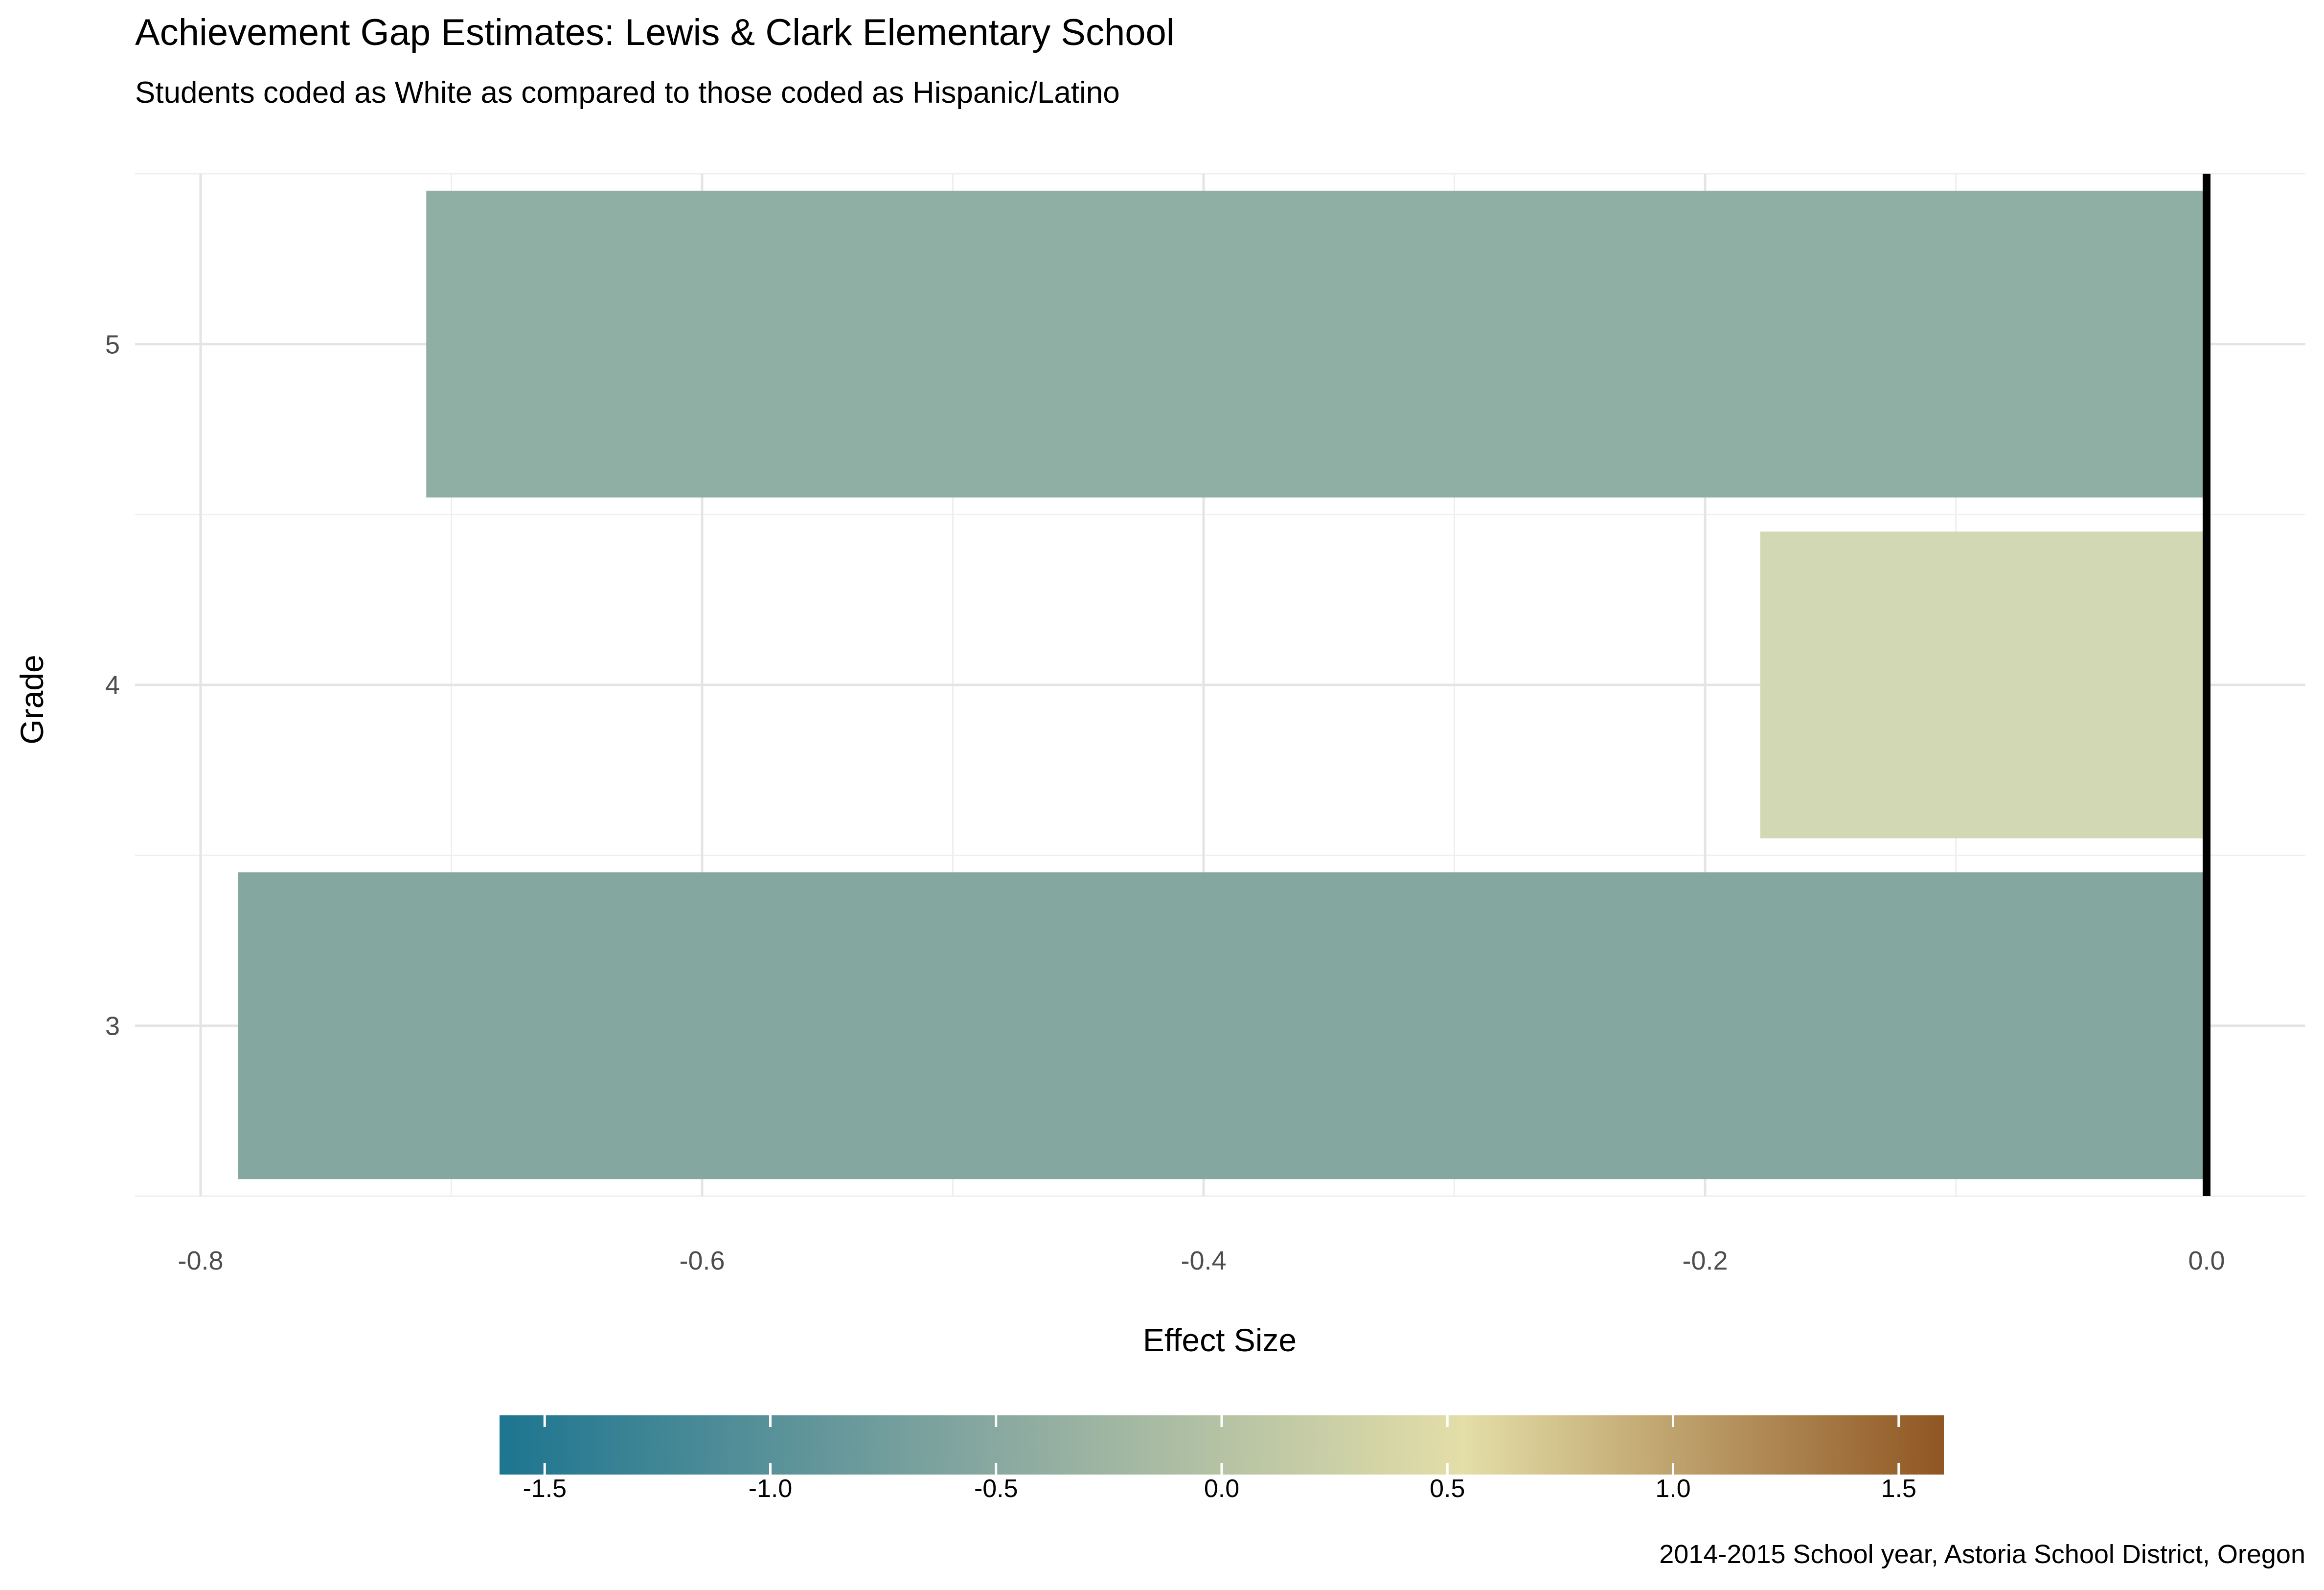 The image size is (2324, 1590). What do you see at coordinates (1220, 1459) in the screenshot?
I see `colorbar-ticks: -1.5 -1.0 -0.5 0.0 0.5 1.0 1.5` at bounding box center [1220, 1459].